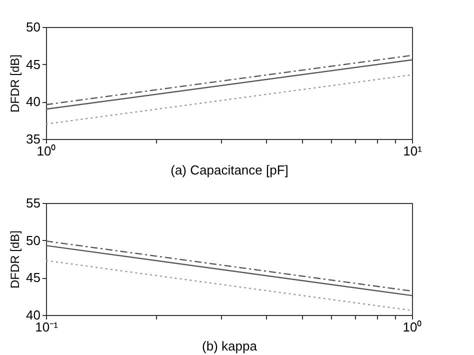  What do you see at coordinates (47, 327) in the screenshot?
I see `x-tick-label: 10⁻¹` at bounding box center [47, 327].